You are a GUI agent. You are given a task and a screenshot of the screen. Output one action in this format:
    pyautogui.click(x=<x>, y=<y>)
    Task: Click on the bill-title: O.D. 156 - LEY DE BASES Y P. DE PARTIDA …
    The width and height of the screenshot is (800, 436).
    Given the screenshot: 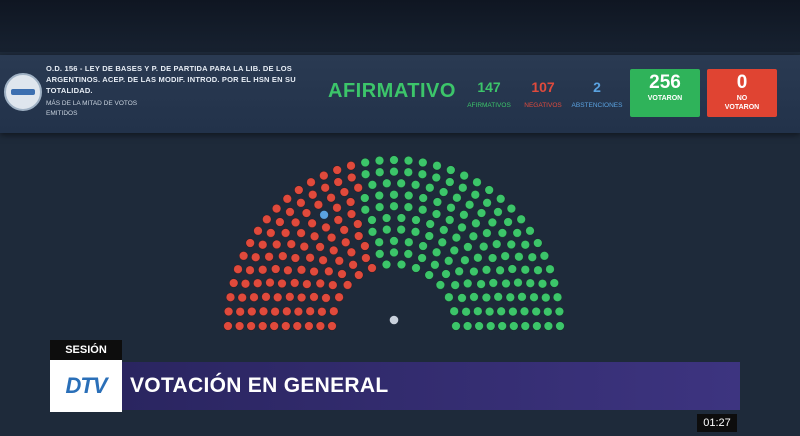 What is the action you would take?
    pyautogui.click(x=171, y=79)
    